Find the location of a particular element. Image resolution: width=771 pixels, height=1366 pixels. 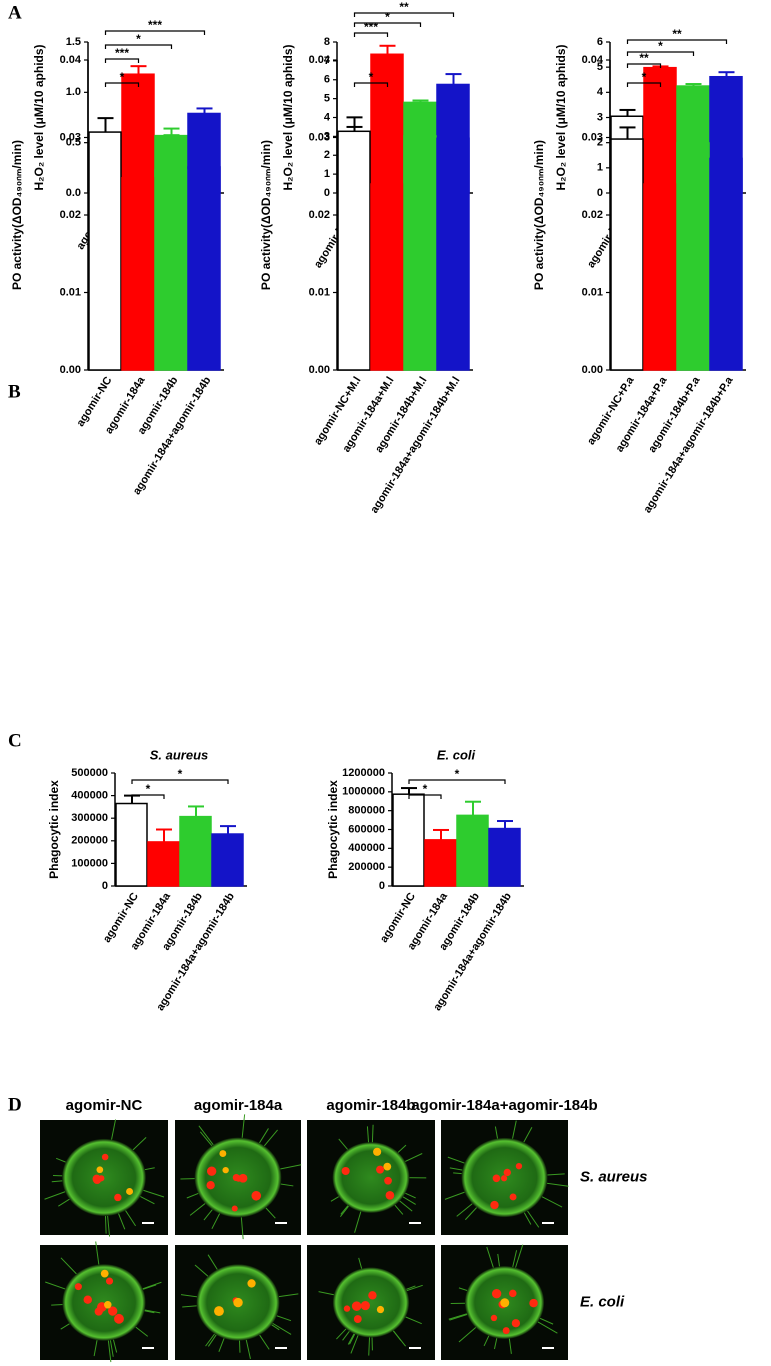

y-axis-label: Phagocytic index is located at coordinates (54, 829).